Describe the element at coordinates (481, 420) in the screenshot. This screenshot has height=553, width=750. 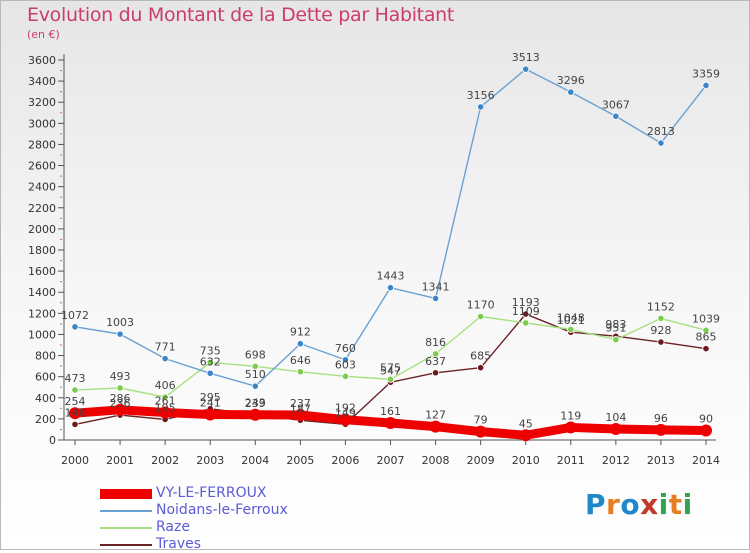
I see `data-label: 79` at that location.